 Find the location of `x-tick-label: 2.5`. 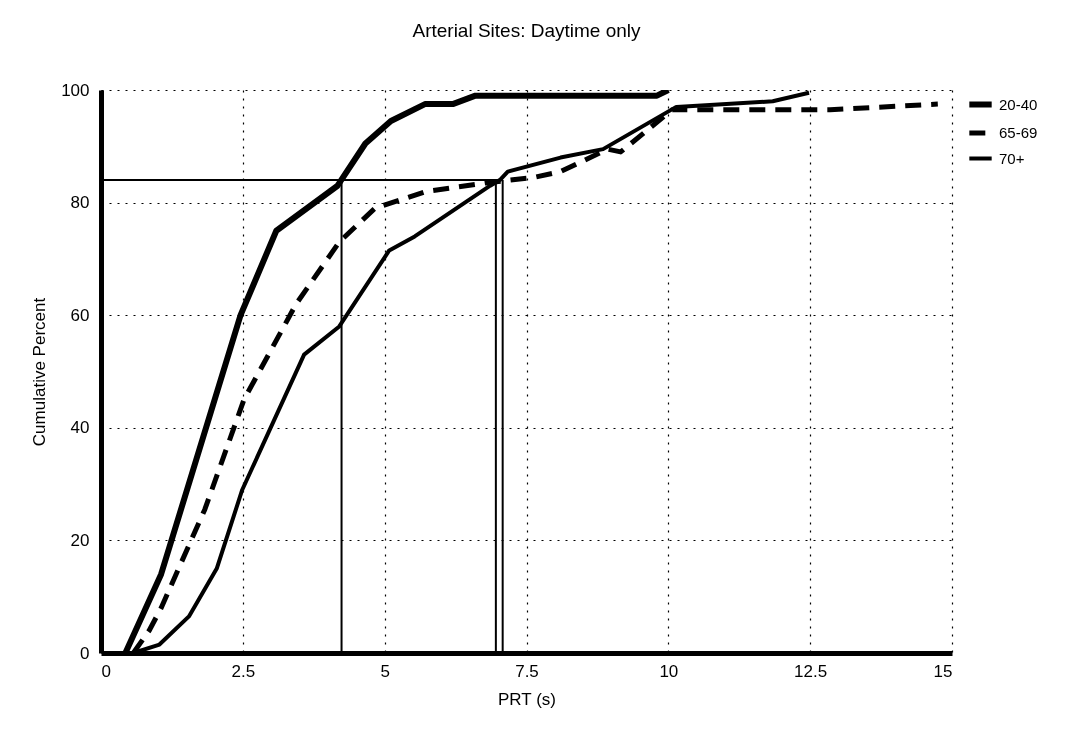

x-tick-label: 2.5 is located at coordinates (243, 671).